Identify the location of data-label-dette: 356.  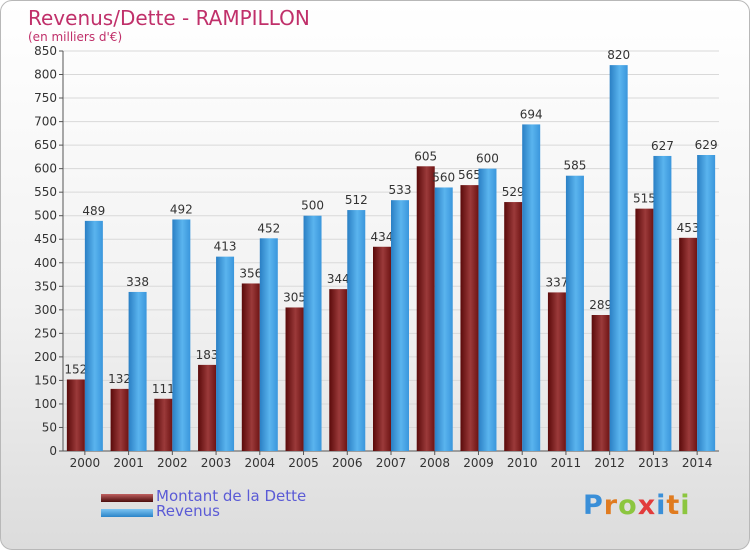
(250, 273).